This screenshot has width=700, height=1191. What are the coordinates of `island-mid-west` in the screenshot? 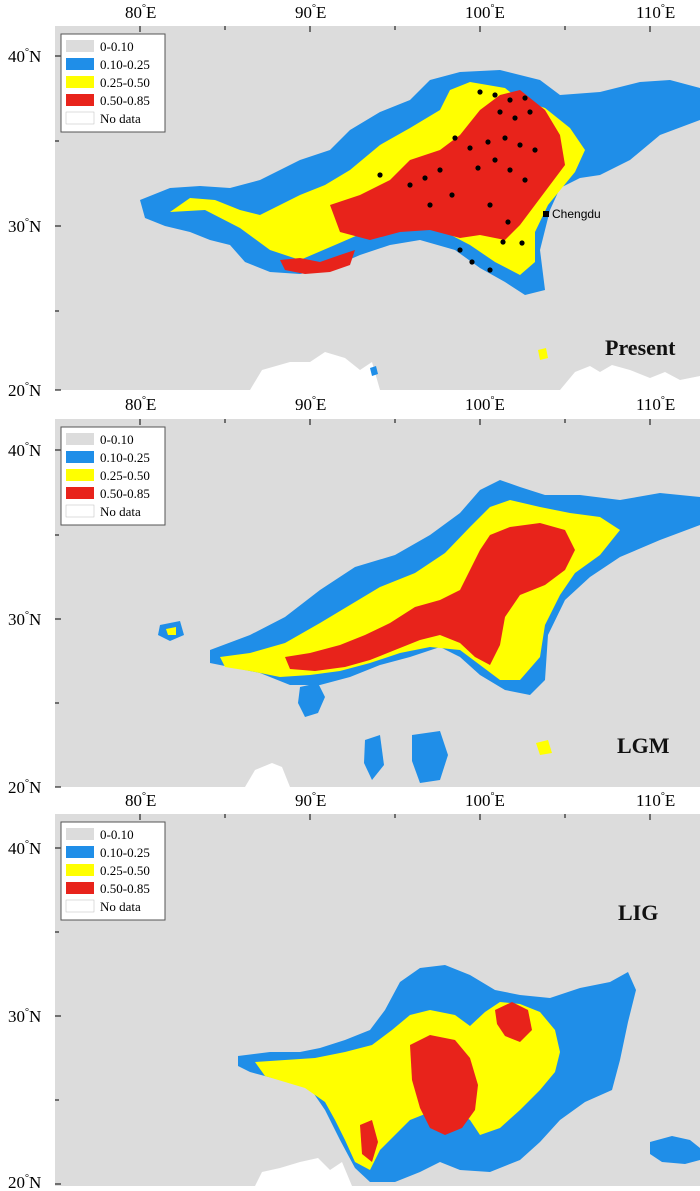 It's located at (171, 631).